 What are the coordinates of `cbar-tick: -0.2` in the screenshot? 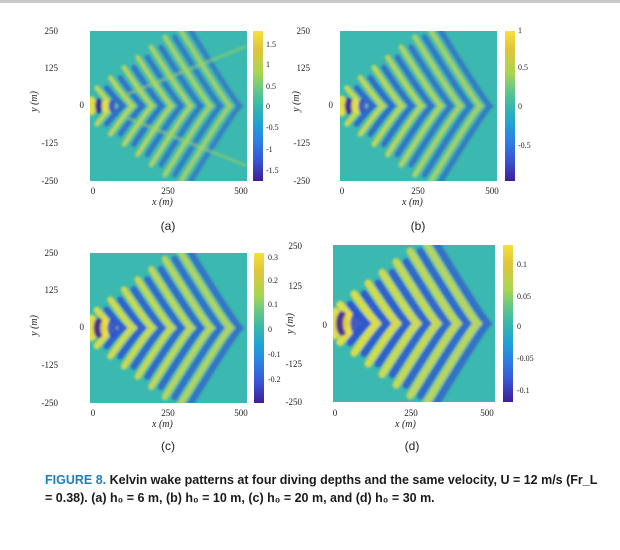 It's located at (274, 379).